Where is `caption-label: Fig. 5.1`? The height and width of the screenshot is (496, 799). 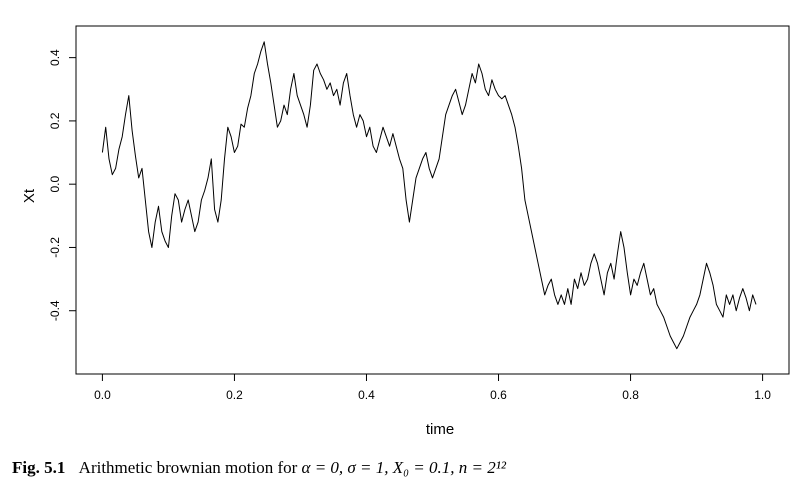 caption-label: Fig. 5.1 is located at coordinates (39, 467).